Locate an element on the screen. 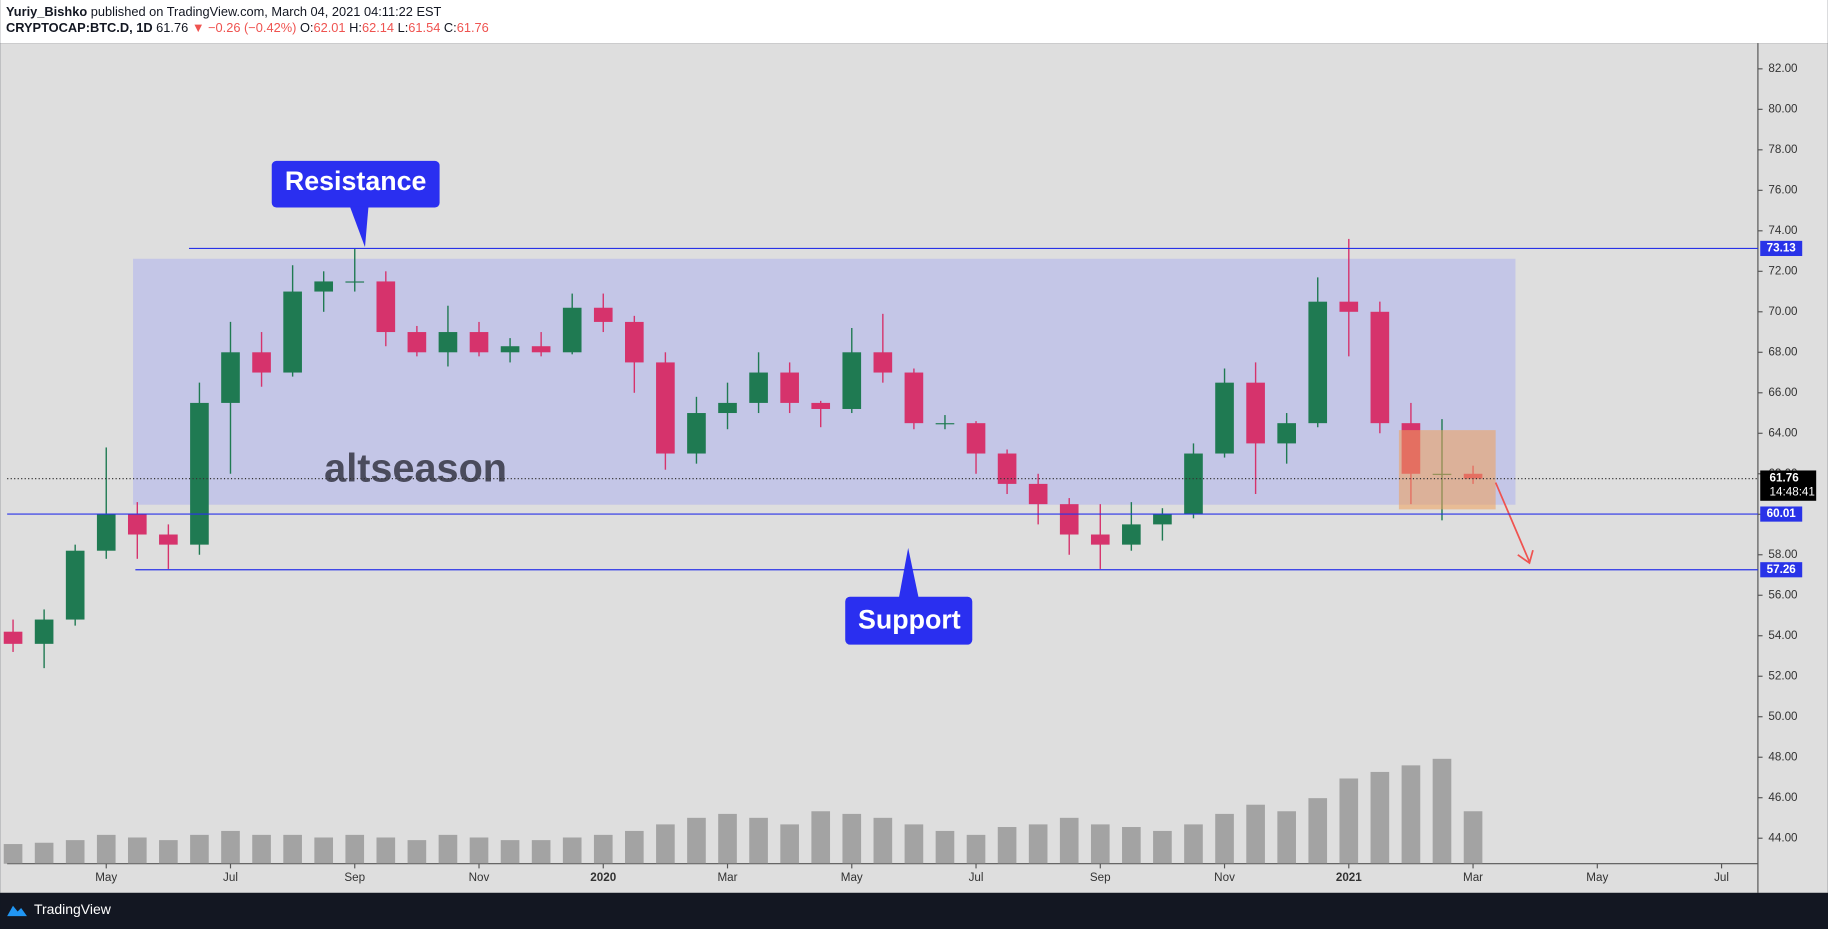  ohlc-value: 62.14 is located at coordinates (378, 28).